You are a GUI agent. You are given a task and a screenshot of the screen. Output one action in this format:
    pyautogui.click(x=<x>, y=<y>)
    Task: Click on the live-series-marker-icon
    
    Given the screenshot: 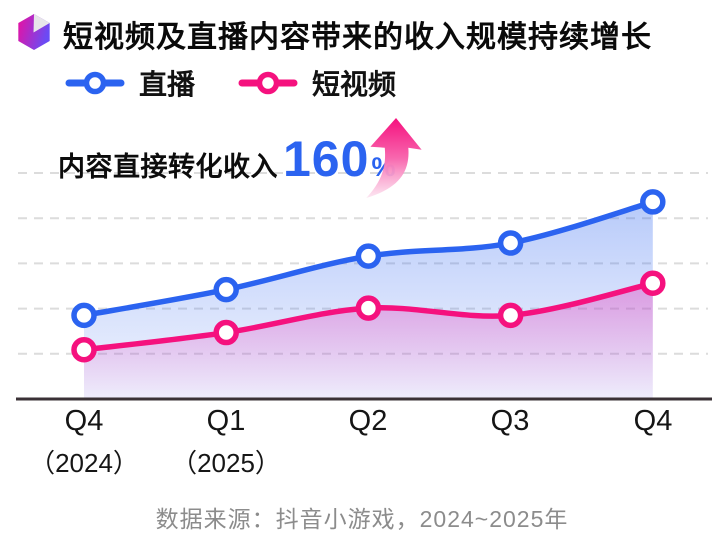 What is the action you would take?
    pyautogui.click(x=95, y=83)
    